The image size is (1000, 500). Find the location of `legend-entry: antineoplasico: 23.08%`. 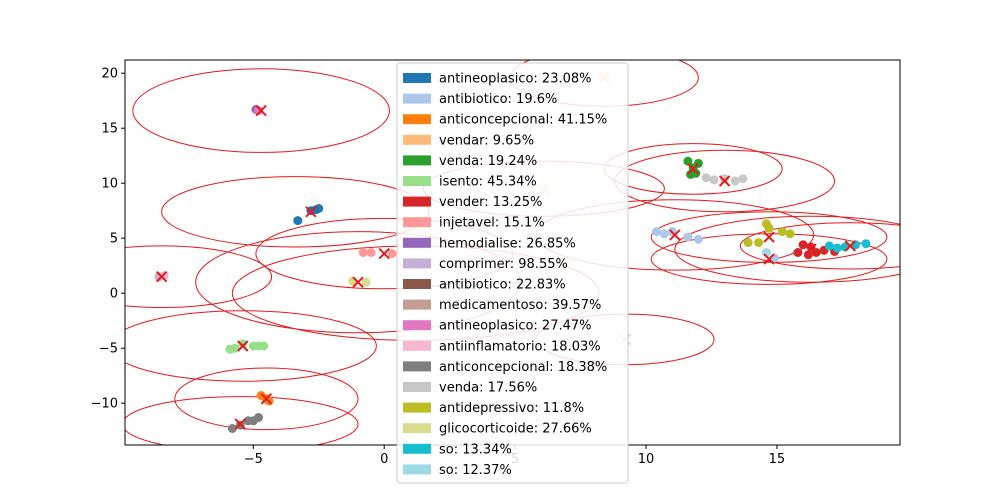

legend-entry: antineoplasico: 23.08% is located at coordinates (497, 79).